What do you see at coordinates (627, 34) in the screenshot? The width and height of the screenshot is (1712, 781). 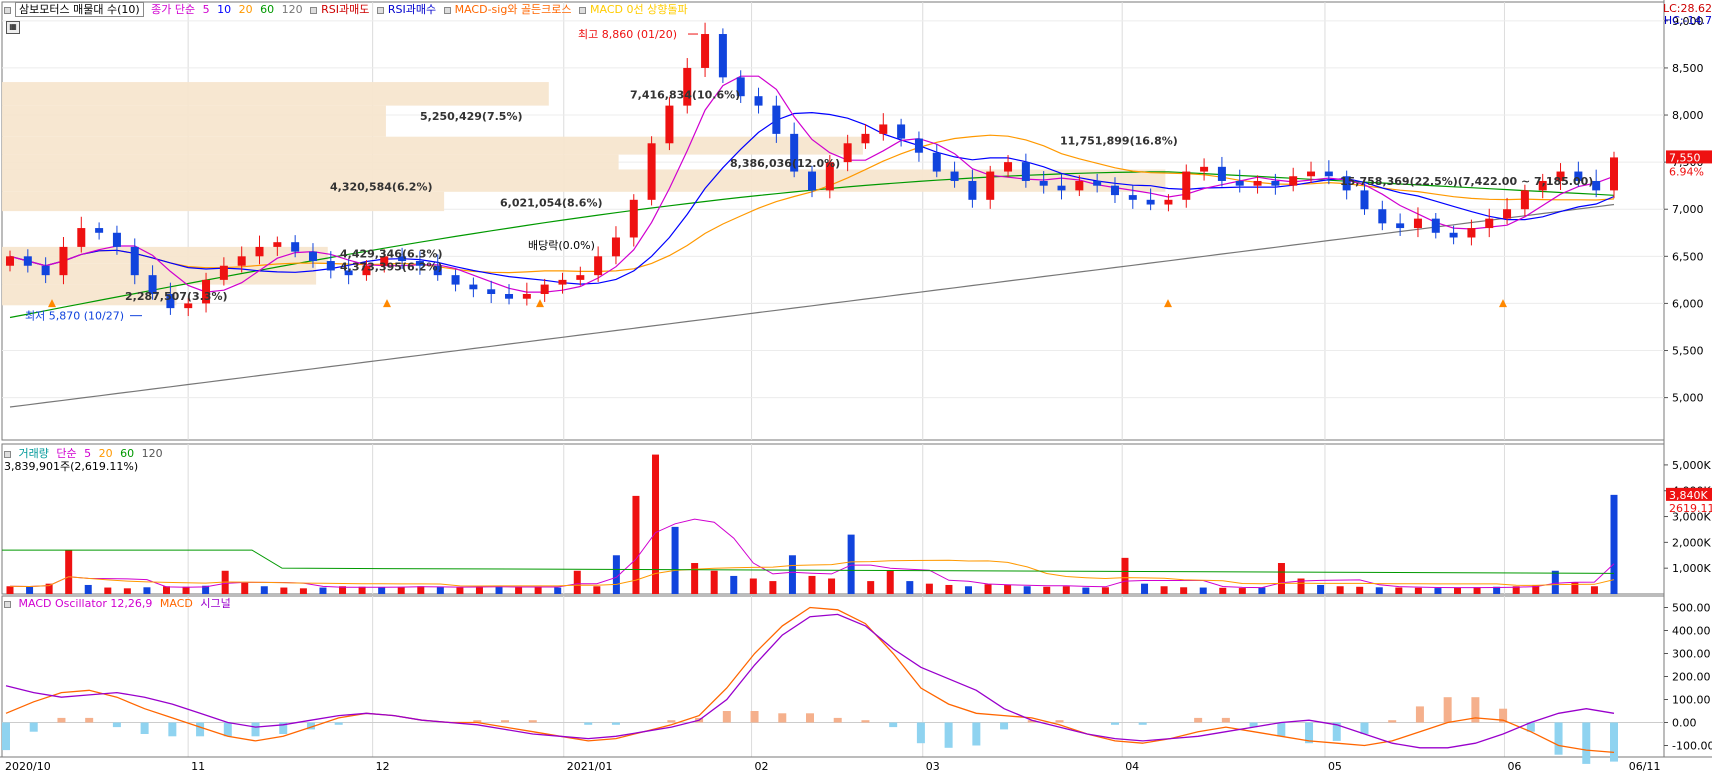 I see `high-annotation: 최고 8,860 (01/20)` at bounding box center [627, 34].